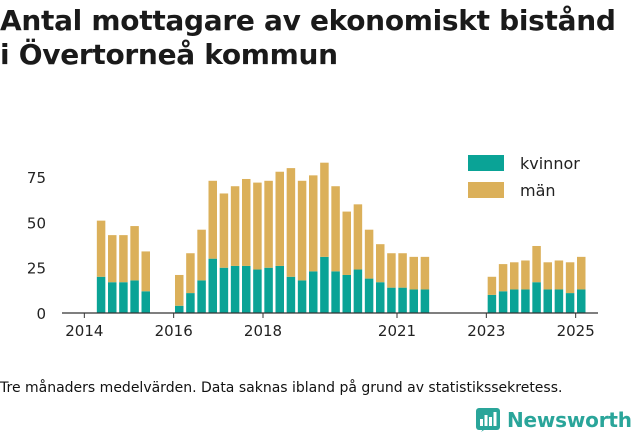  What do you see at coordinates (36, 269) in the screenshot?
I see `y-tick-label: 25` at bounding box center [36, 269].